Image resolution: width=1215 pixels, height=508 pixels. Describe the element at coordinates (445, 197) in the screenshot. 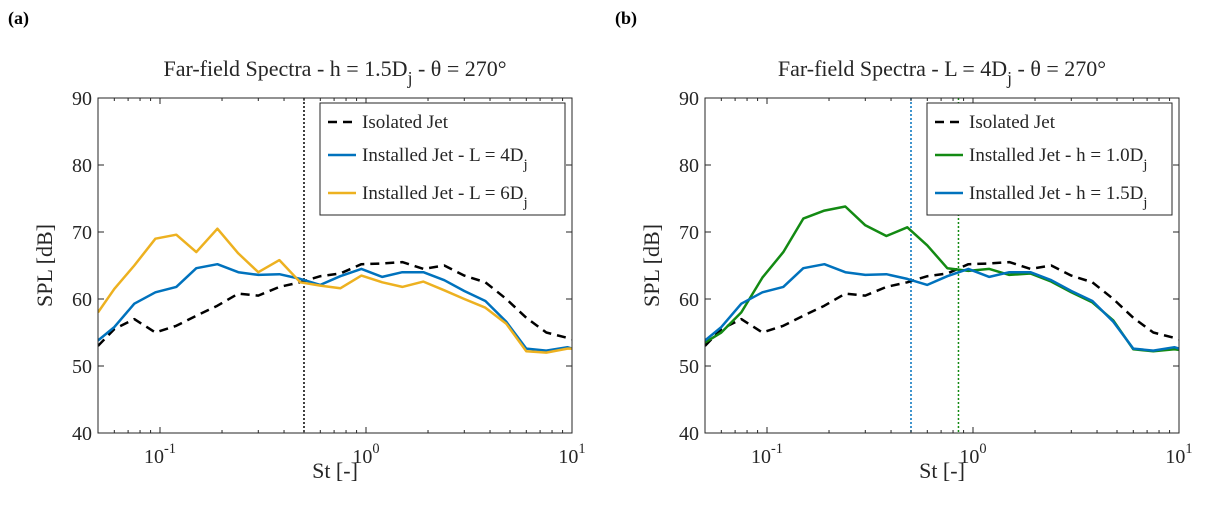

I see `legend-label: Installed Jet - L = 6Dj` at that location.